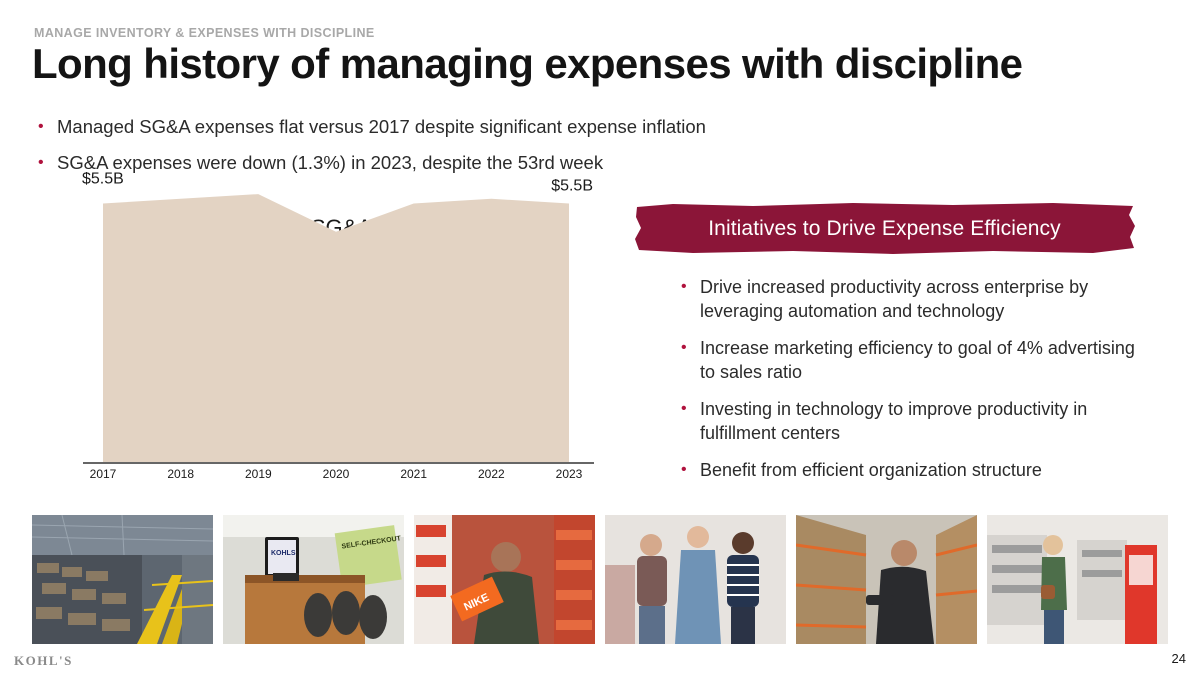 This screenshot has height=675, width=1200. What do you see at coordinates (103, 474) in the screenshot?
I see `x-tick-label: 2017` at bounding box center [103, 474].